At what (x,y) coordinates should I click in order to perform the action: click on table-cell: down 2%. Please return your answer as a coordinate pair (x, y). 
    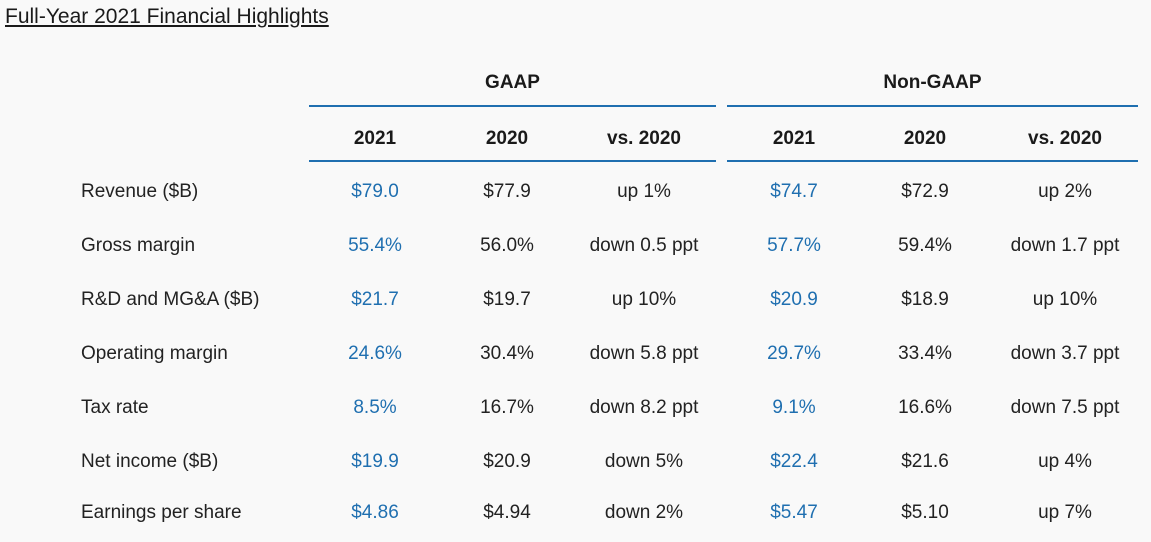
    Looking at the image, I should click on (644, 512).